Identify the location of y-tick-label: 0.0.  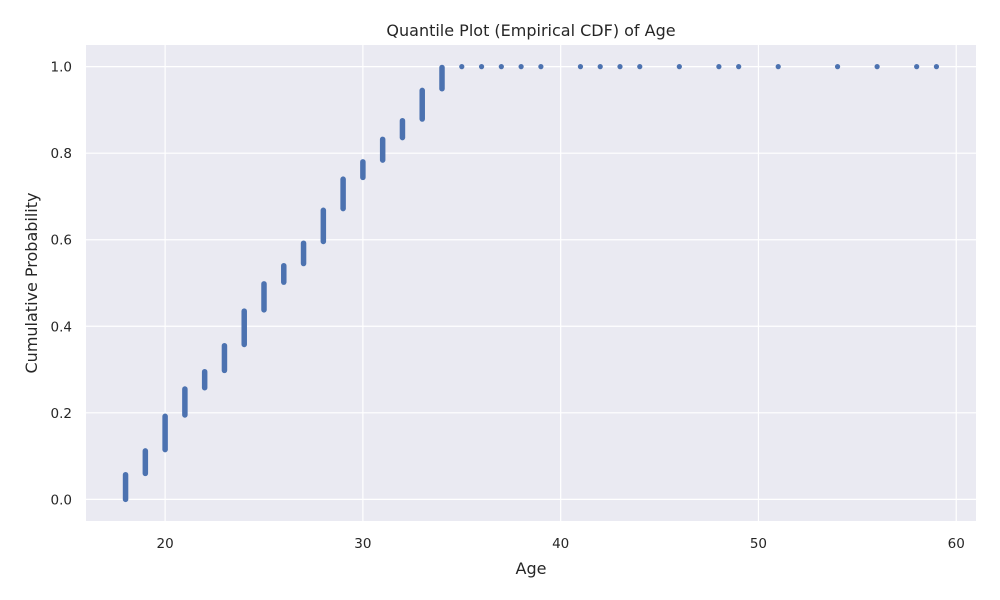
(61, 500).